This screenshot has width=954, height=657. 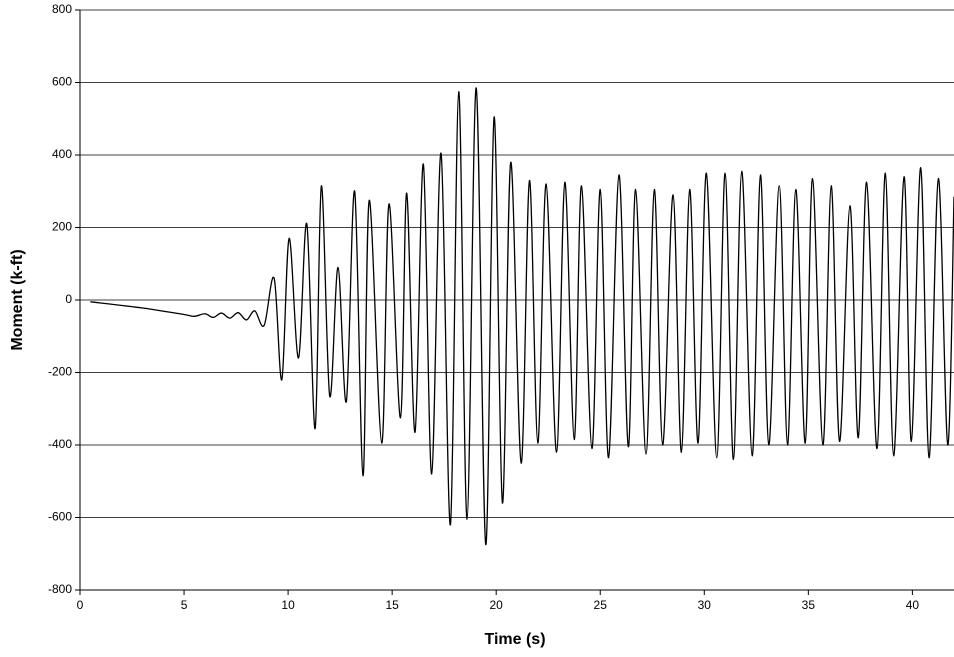 What do you see at coordinates (392, 605) in the screenshot?
I see `x-tick-label: 15` at bounding box center [392, 605].